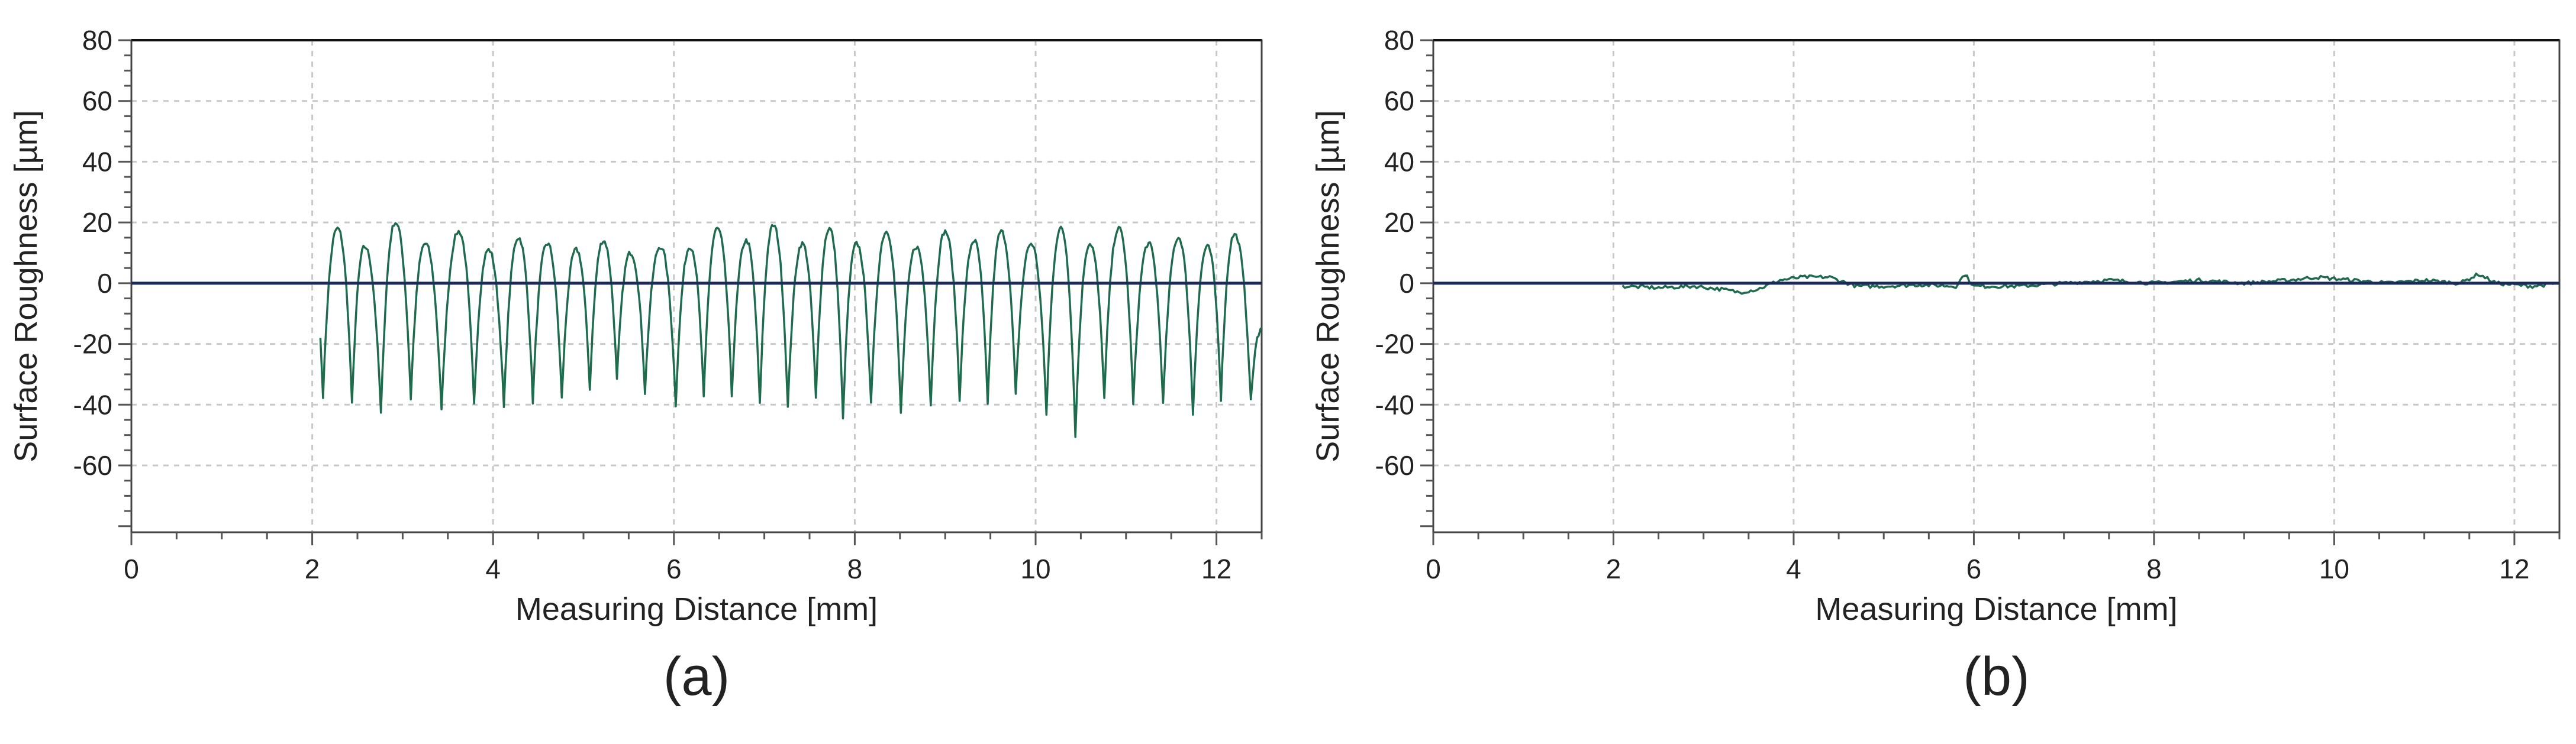  Describe the element at coordinates (790, 330) in the screenshot. I see `roughness-profile-line` at that location.